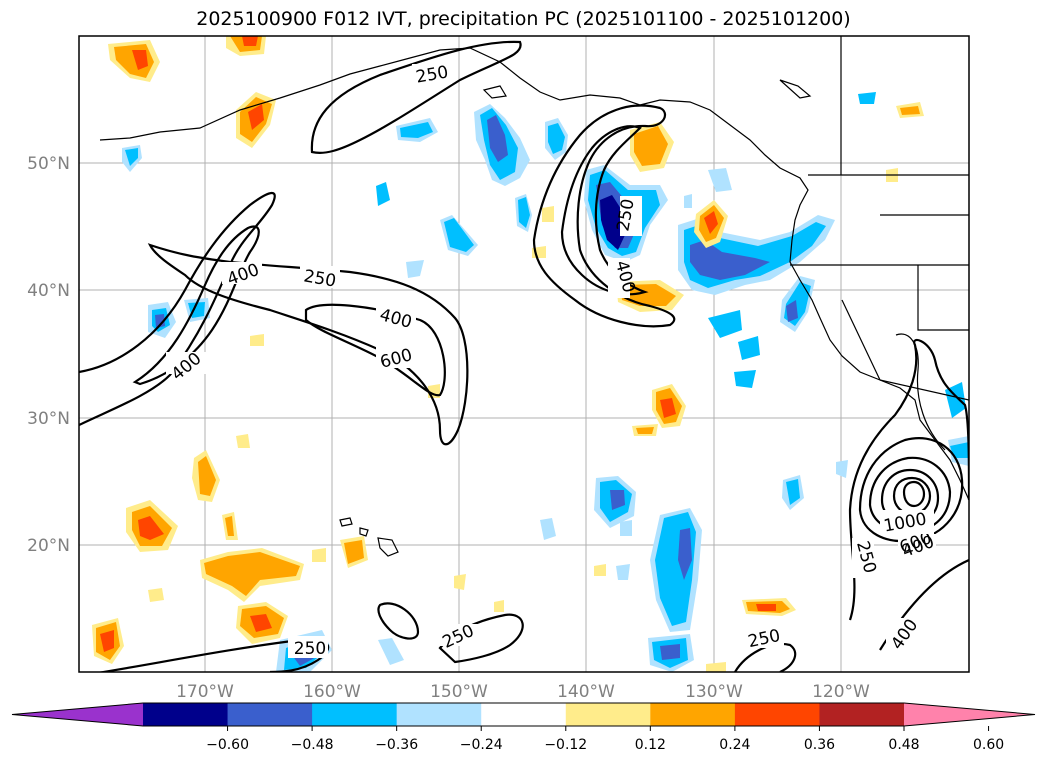  I want to click on colorbar-tick-label: 0.48, so click(903, 745).